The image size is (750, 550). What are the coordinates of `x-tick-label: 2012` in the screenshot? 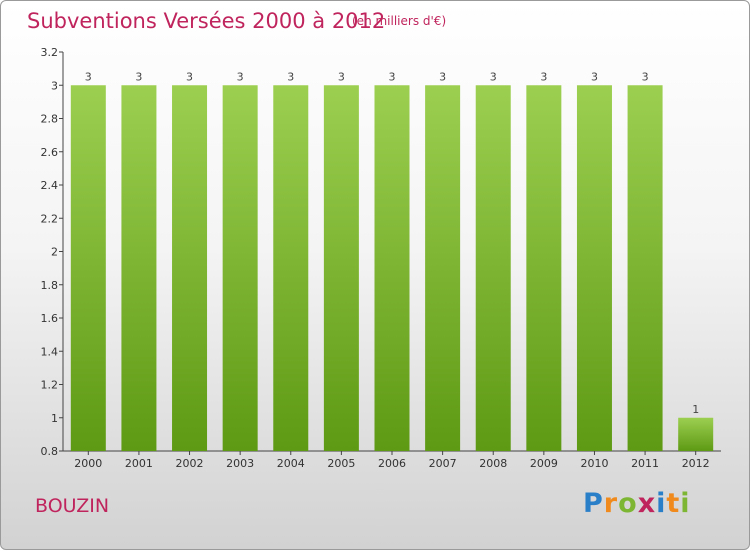 It's located at (696, 463).